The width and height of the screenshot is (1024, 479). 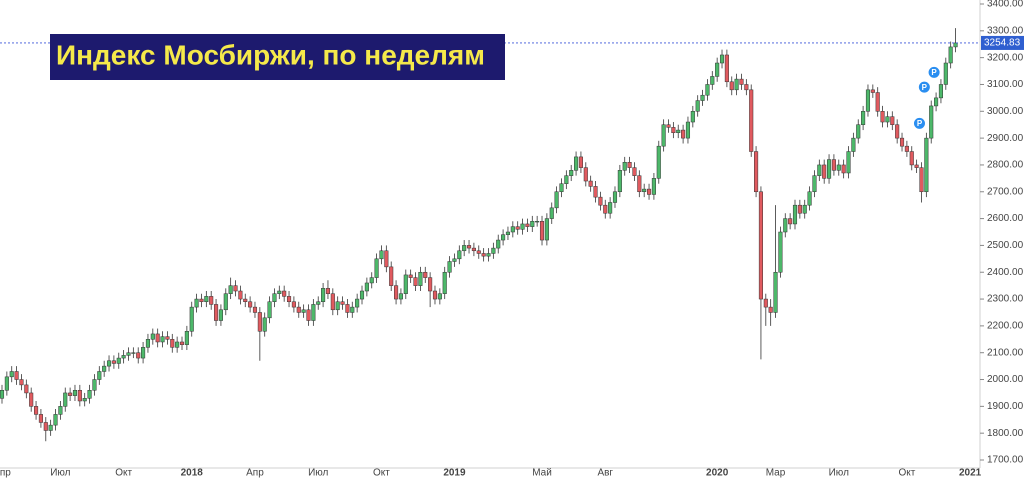 I want to click on y-tick-label: 1900.00, so click(x=1005, y=406).